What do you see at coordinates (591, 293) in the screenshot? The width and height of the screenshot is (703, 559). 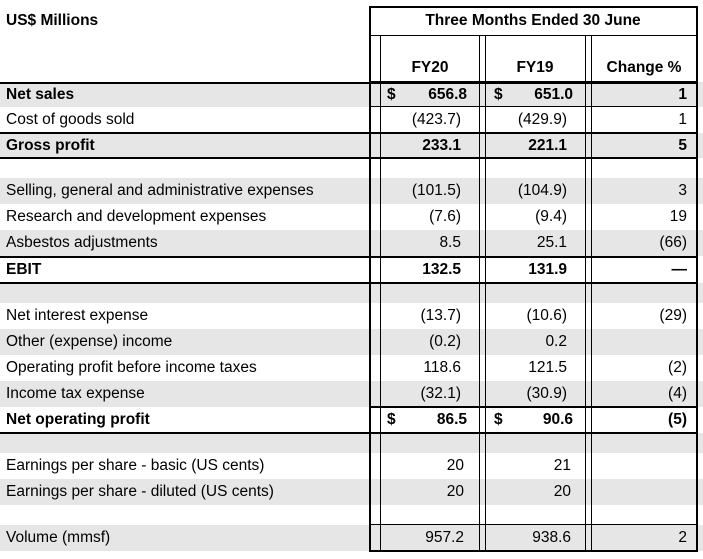 I see `change-left-rule` at bounding box center [591, 293].